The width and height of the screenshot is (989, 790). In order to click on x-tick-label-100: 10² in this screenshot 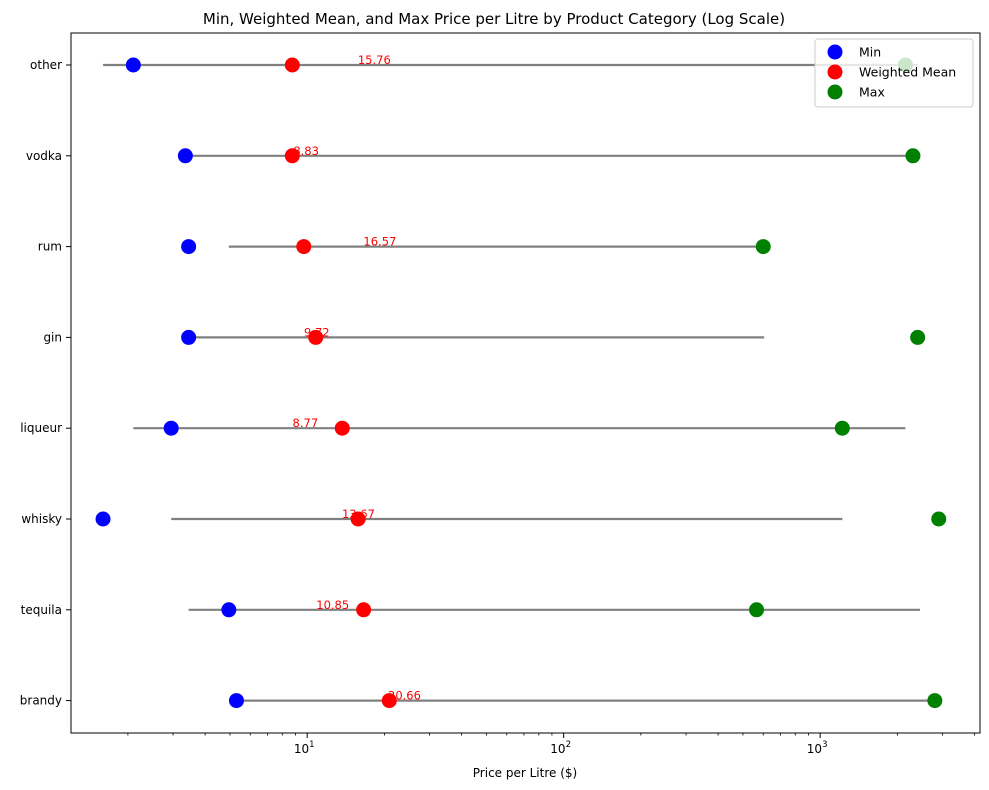, I will do `click(560, 748)`.